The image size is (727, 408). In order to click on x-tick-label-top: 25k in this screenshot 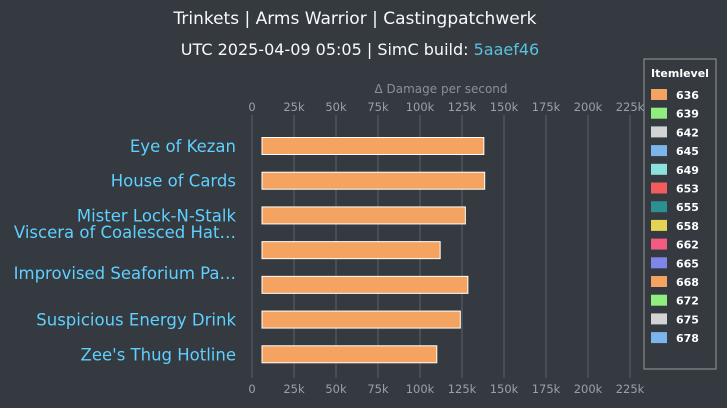, I will do `click(294, 107)`.